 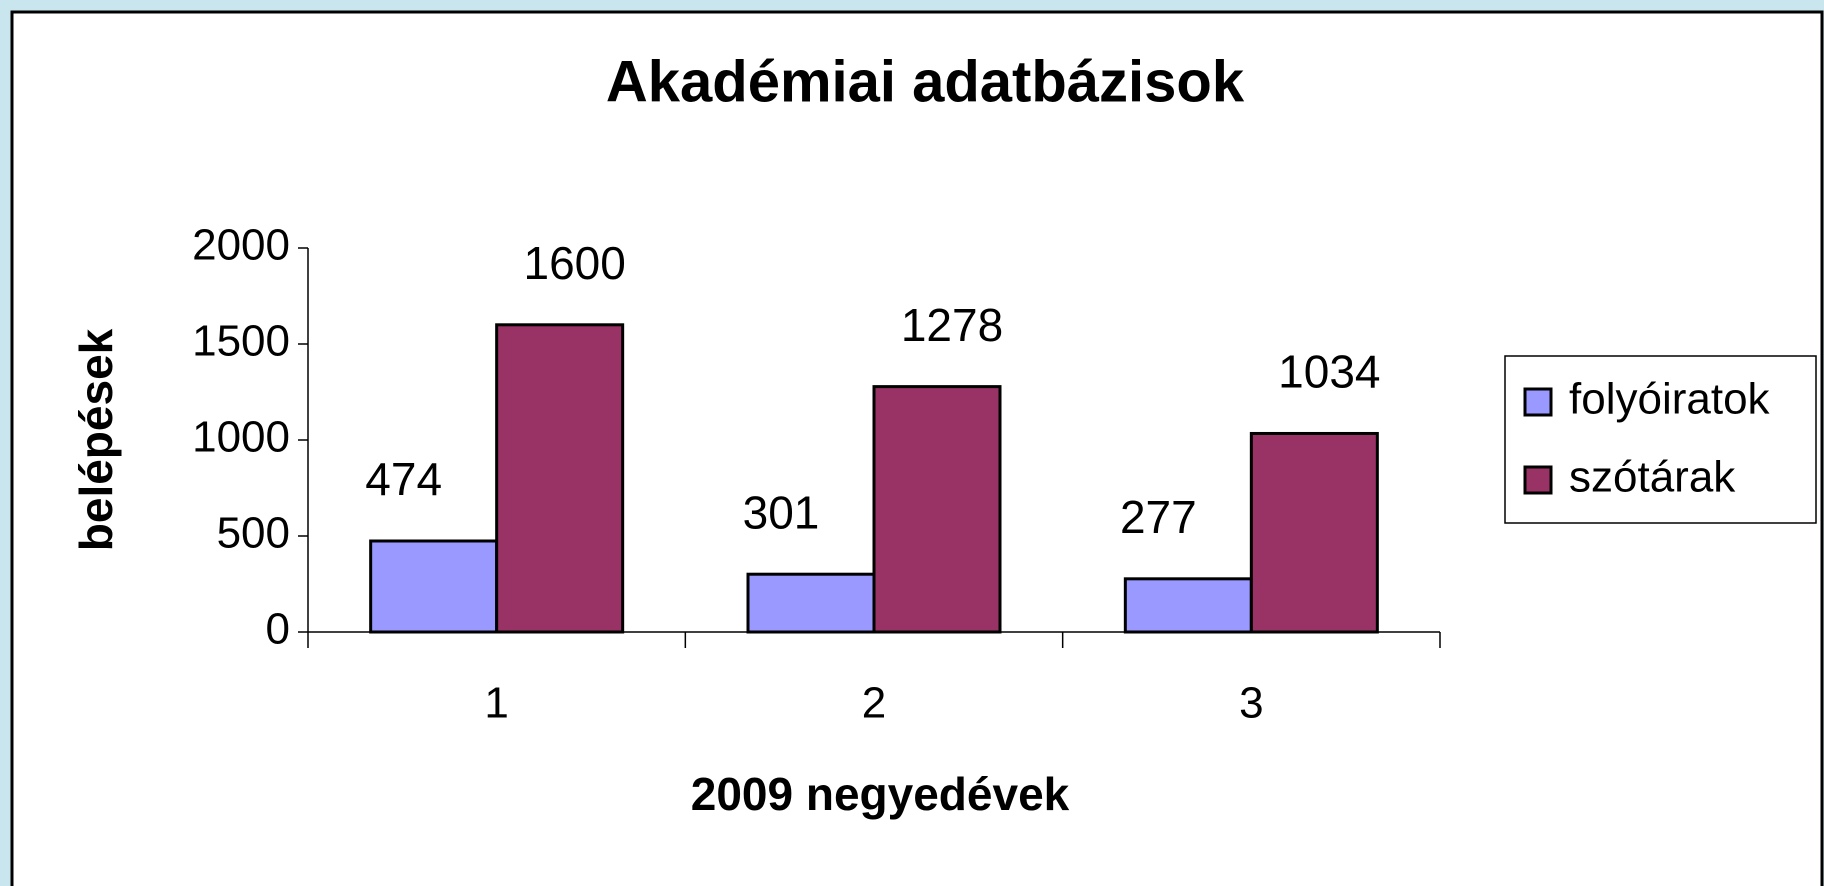 I want to click on data-label: 1278, so click(x=952, y=325).